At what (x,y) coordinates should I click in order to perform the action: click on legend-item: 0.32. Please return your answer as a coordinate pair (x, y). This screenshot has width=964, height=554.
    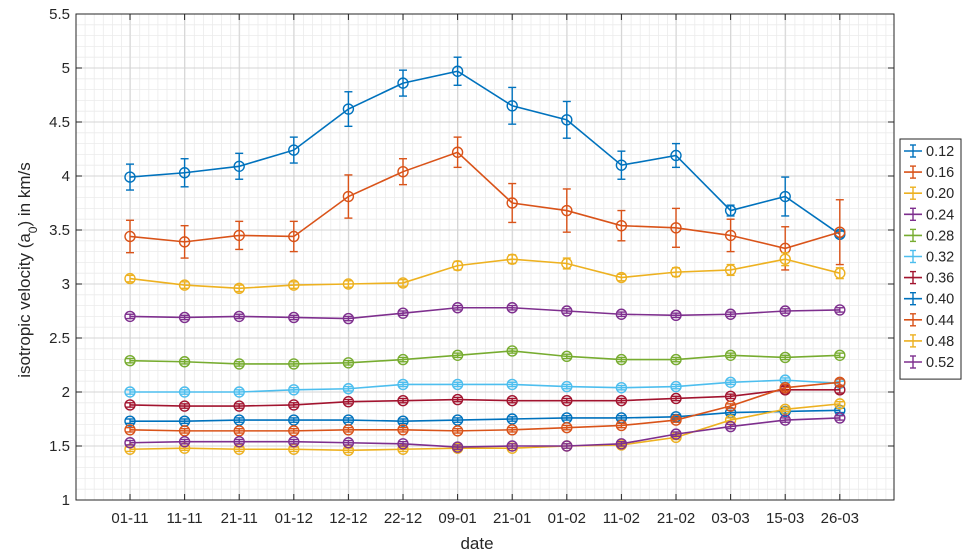
    Looking at the image, I should click on (929, 258).